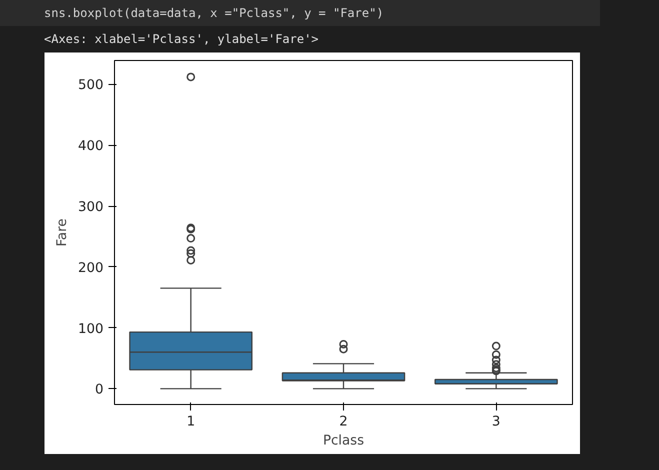  Describe the element at coordinates (343, 441) in the screenshot. I see `x-axis-title: Pclass` at that location.